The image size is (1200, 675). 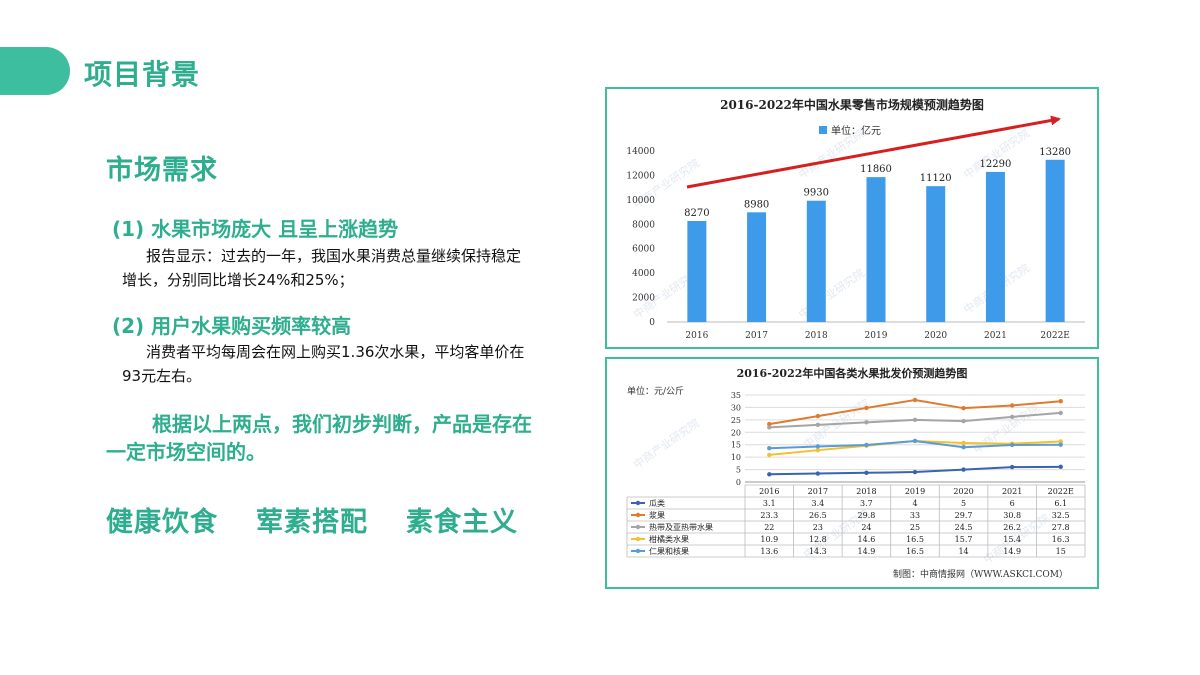 What do you see at coordinates (643, 225) in the screenshot?
I see `chart1-y-tick-label: 8000` at bounding box center [643, 225].